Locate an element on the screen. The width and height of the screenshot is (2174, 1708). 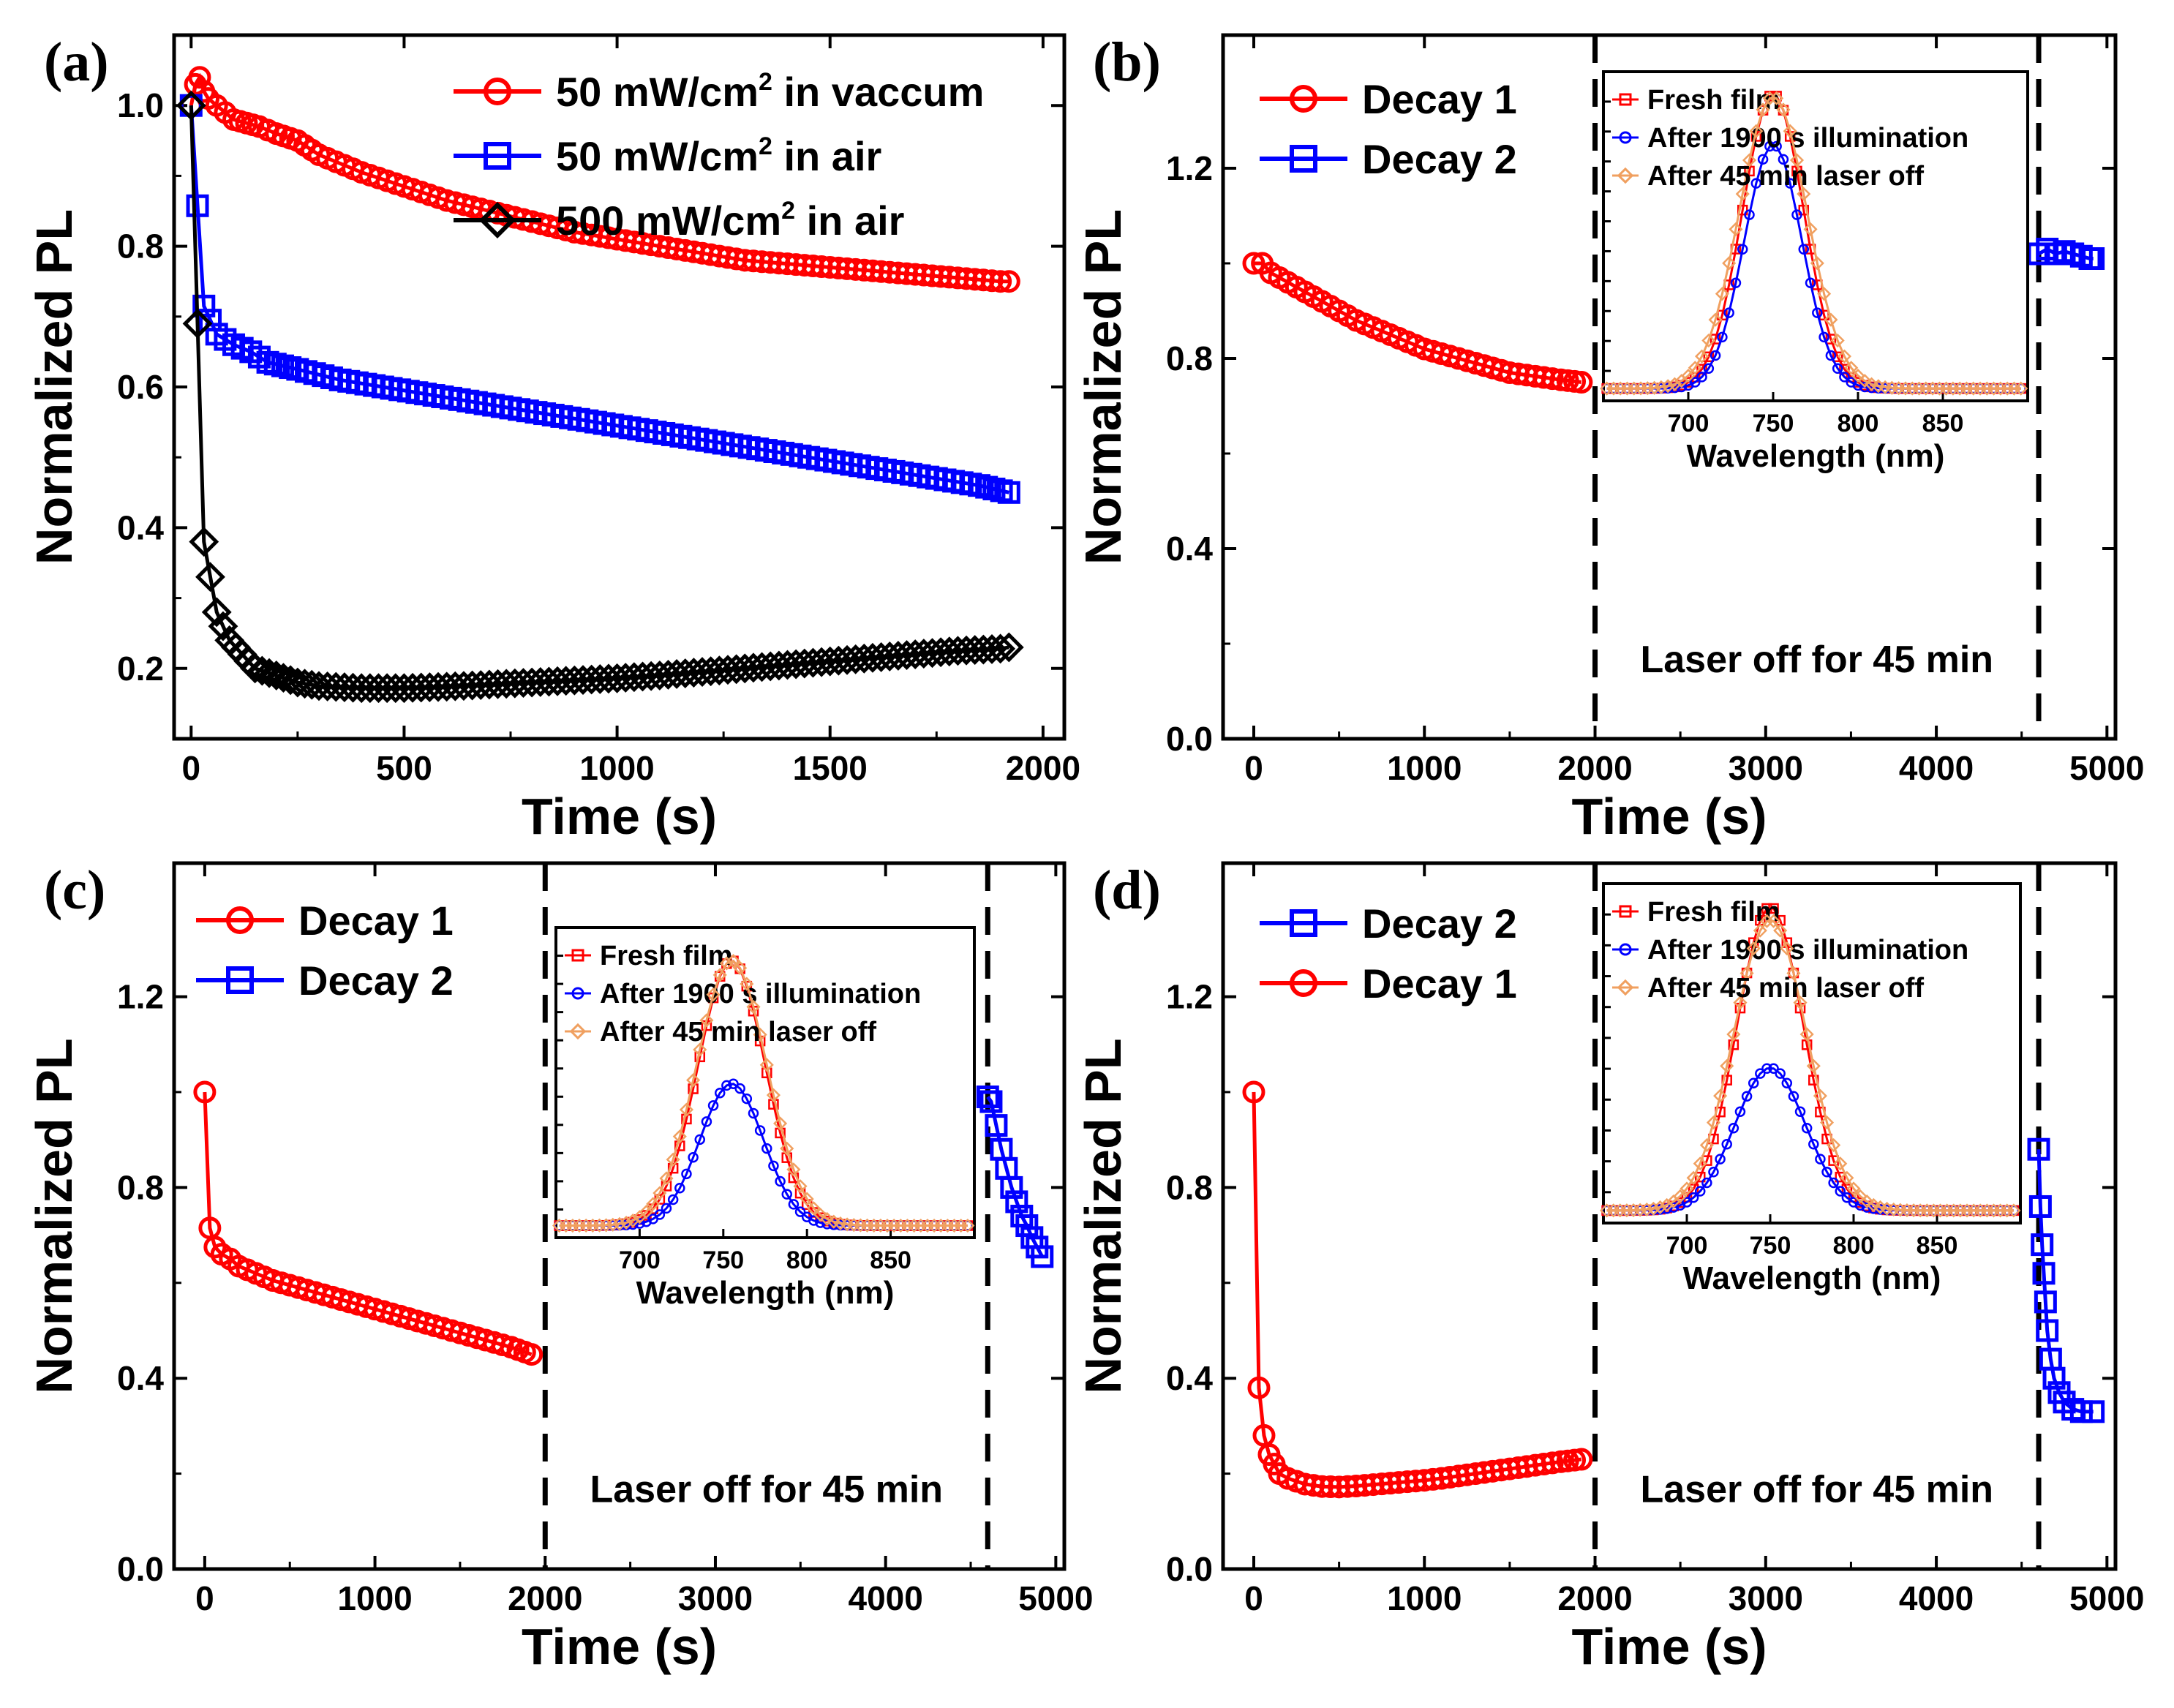
series-50-mw-cm-in-air is located at coordinates (599, 299).